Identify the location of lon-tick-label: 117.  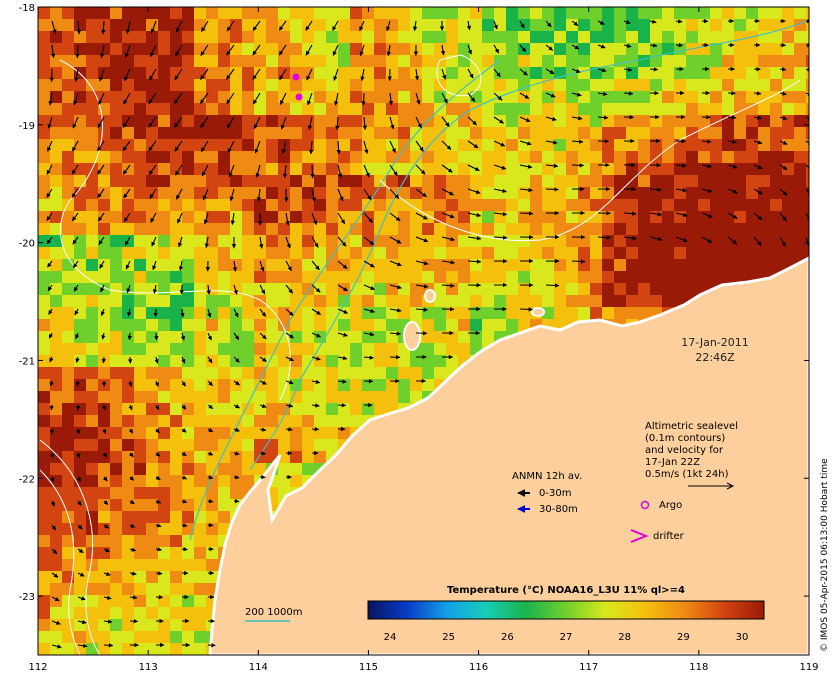
(588, 667).